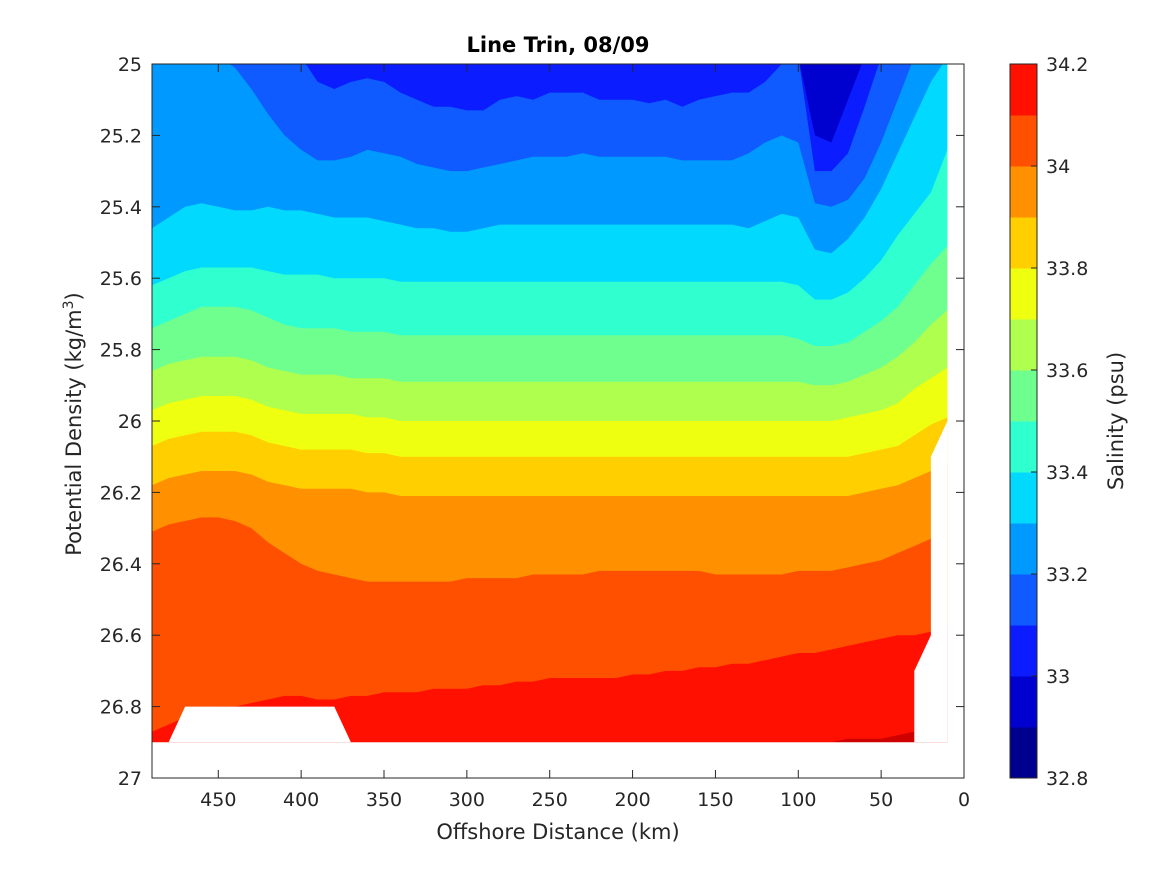 This screenshot has height=875, width=1167. I want to click on x-tick-label: 250, so click(550, 800).